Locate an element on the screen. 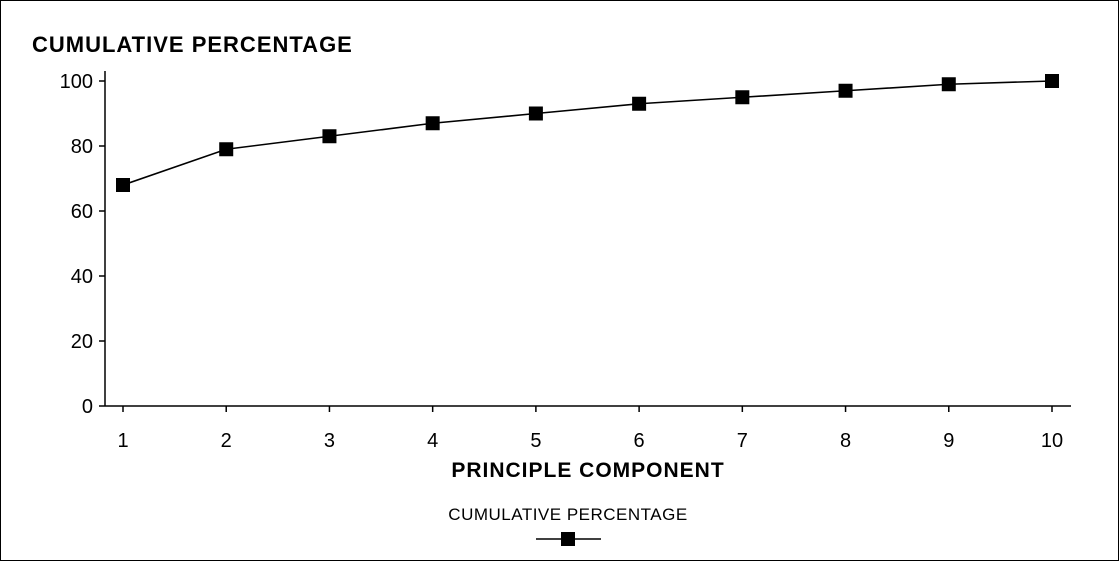  x-tick-label: 3 is located at coordinates (329, 441).